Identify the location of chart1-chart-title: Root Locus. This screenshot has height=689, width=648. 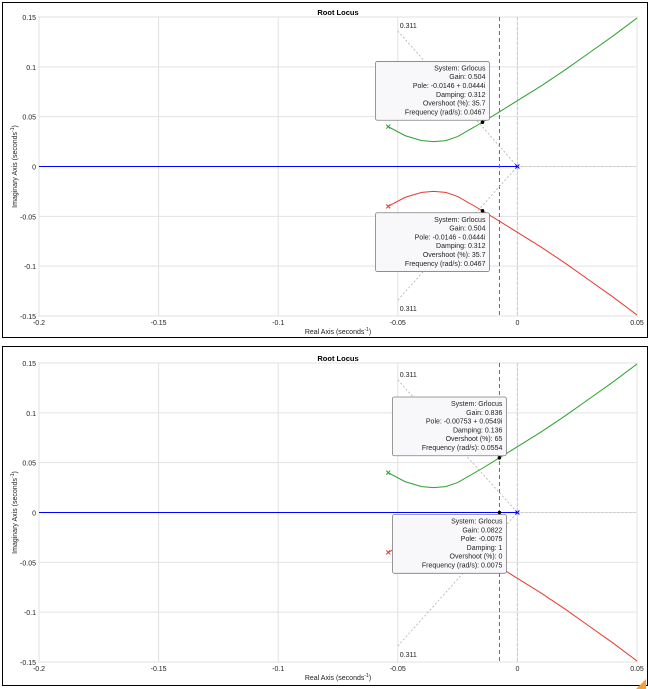
(337, 358).